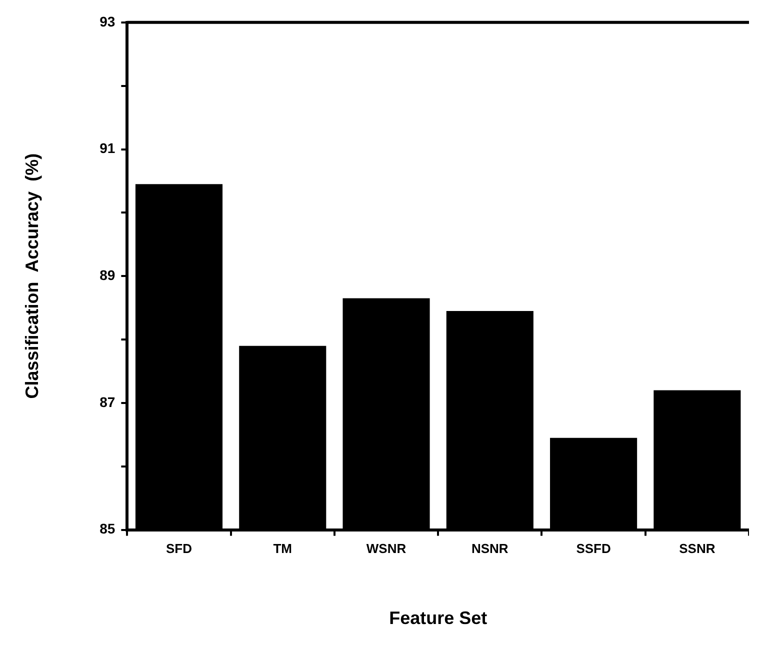 The image size is (757, 652). I want to click on y-tick-label: 89, so click(108, 274).